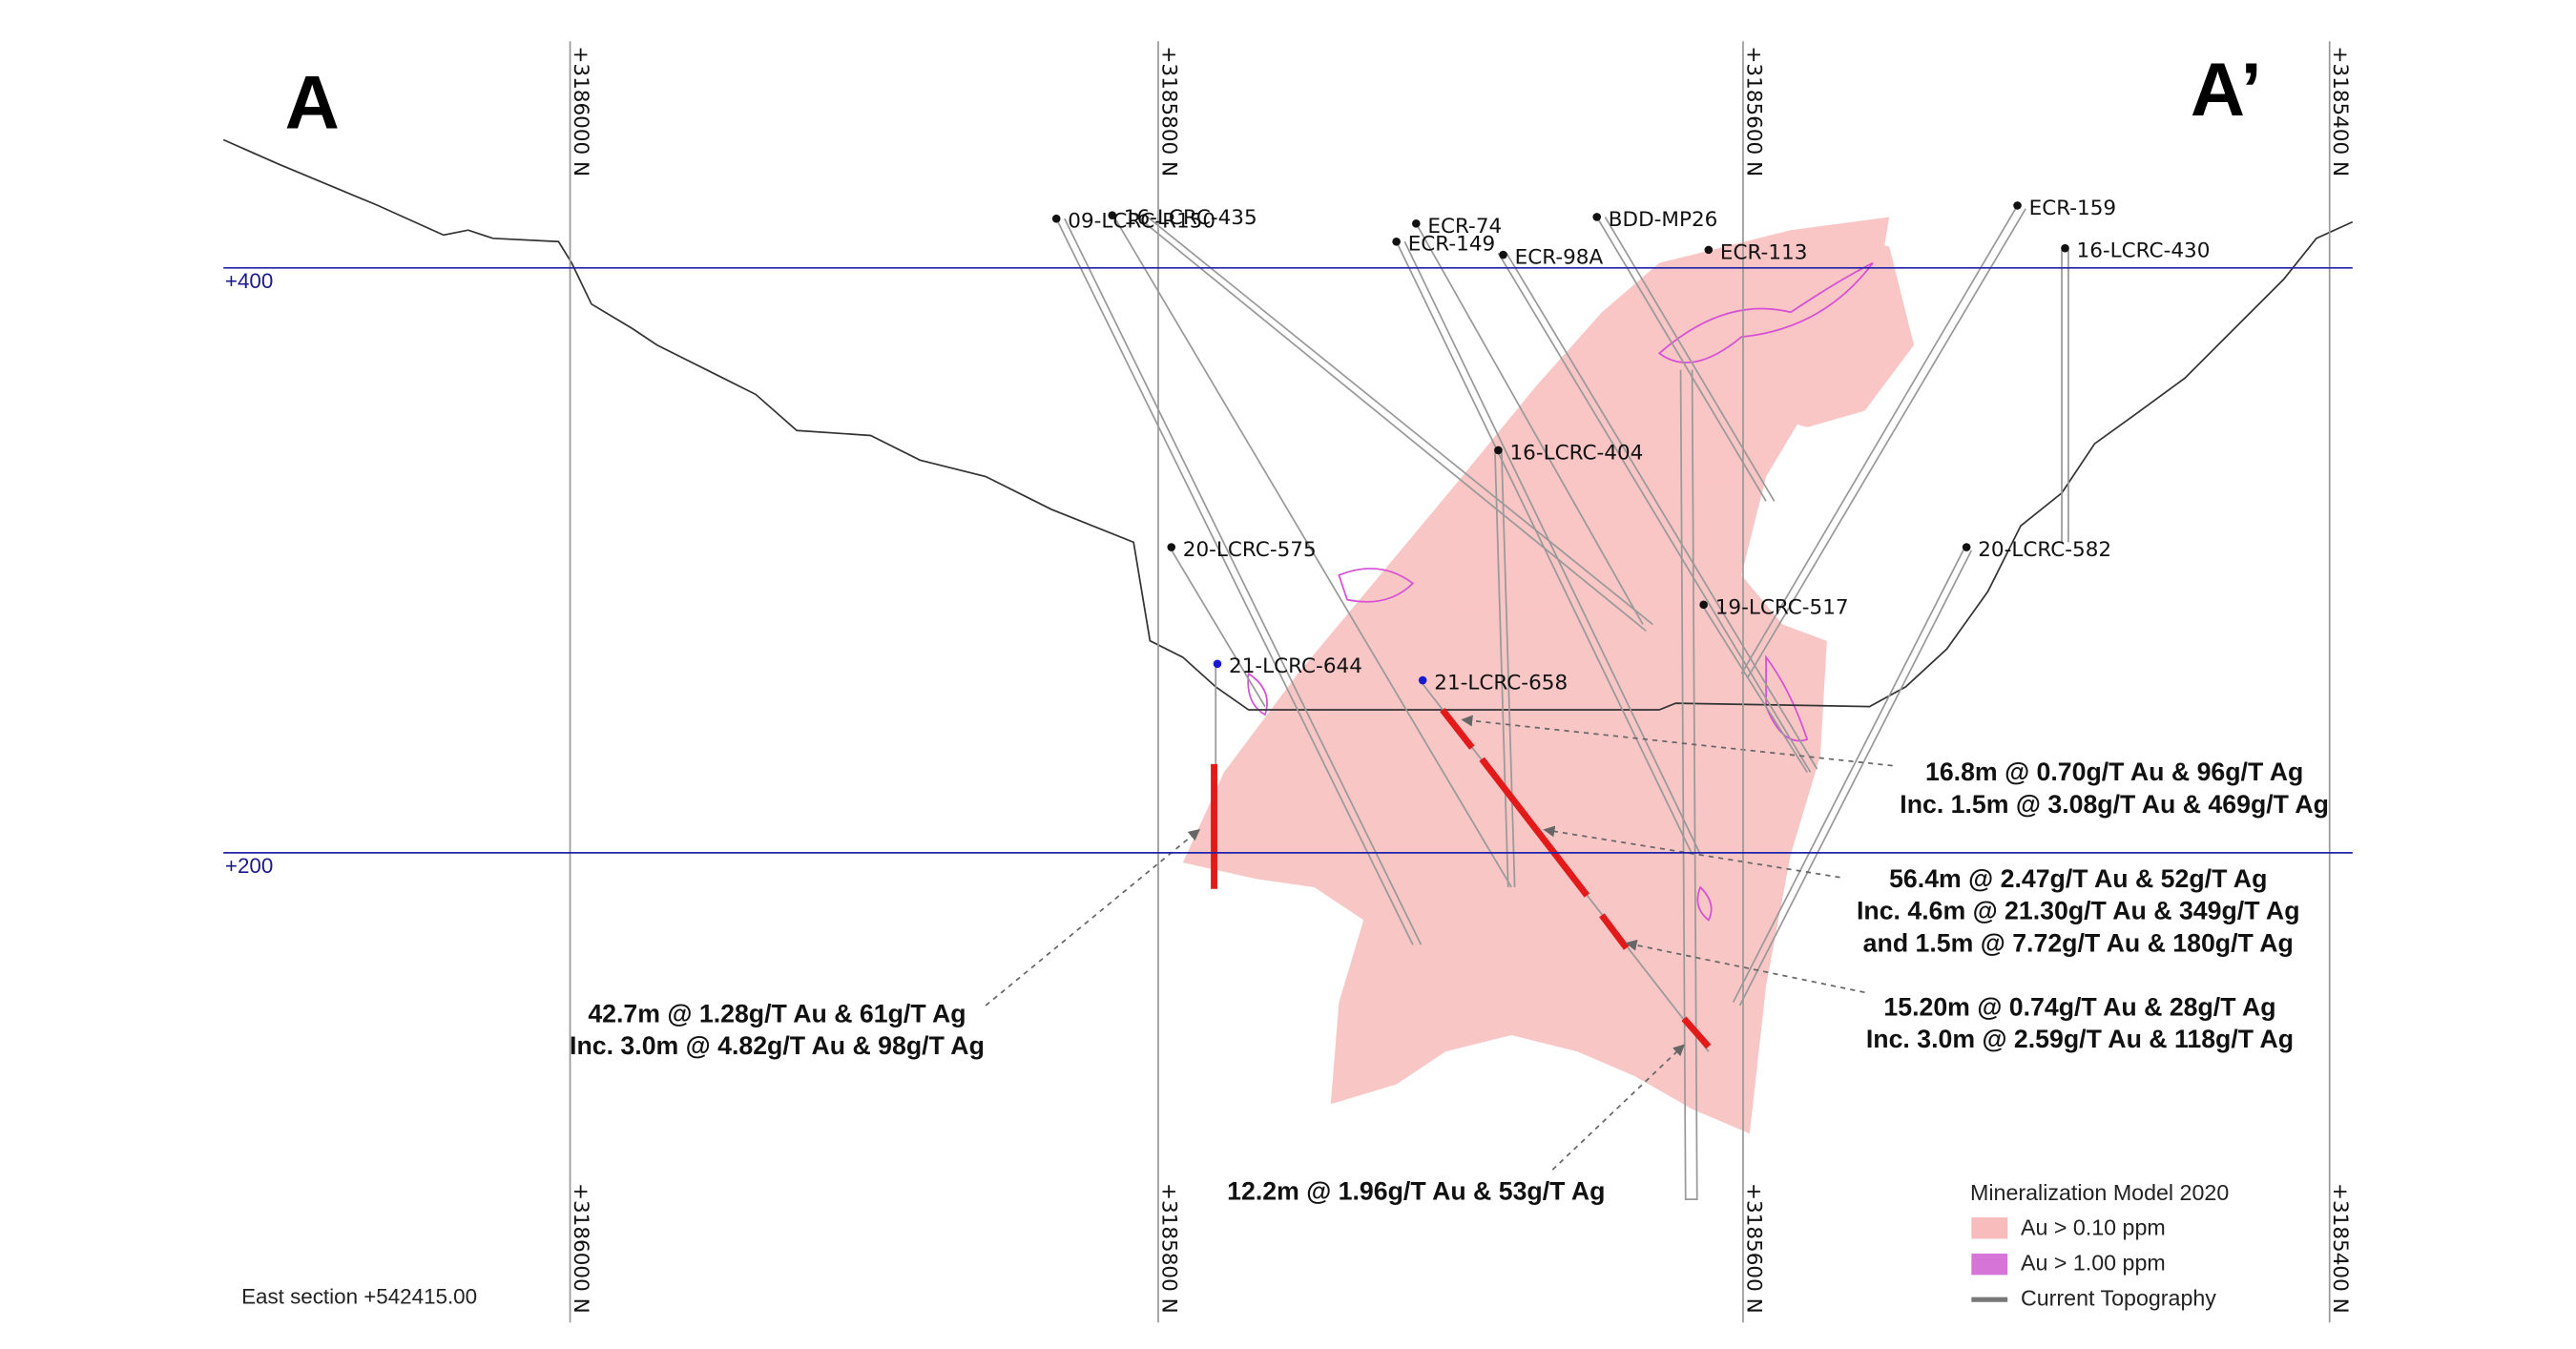 This screenshot has width=2576, height=1349. What do you see at coordinates (249, 281) in the screenshot?
I see `elevation-label: +400` at bounding box center [249, 281].